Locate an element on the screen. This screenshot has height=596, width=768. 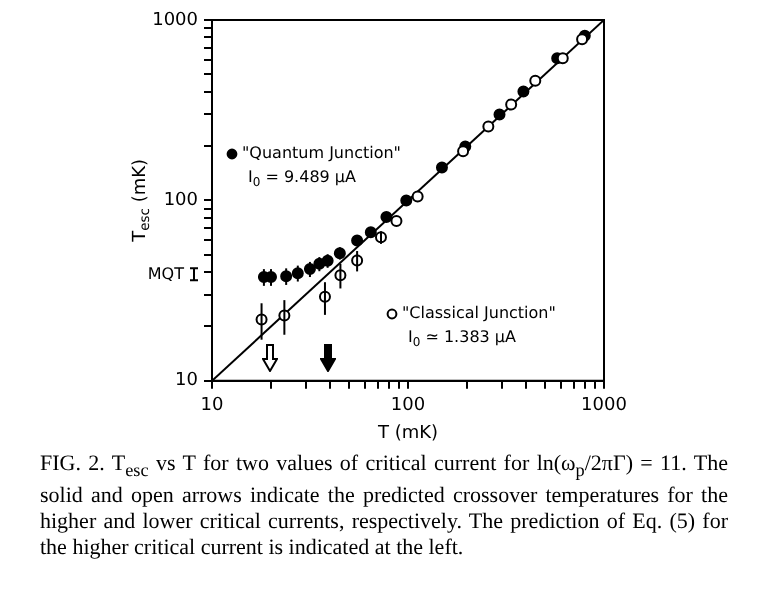
y-tick-label: 10 is located at coordinates (187, 381).